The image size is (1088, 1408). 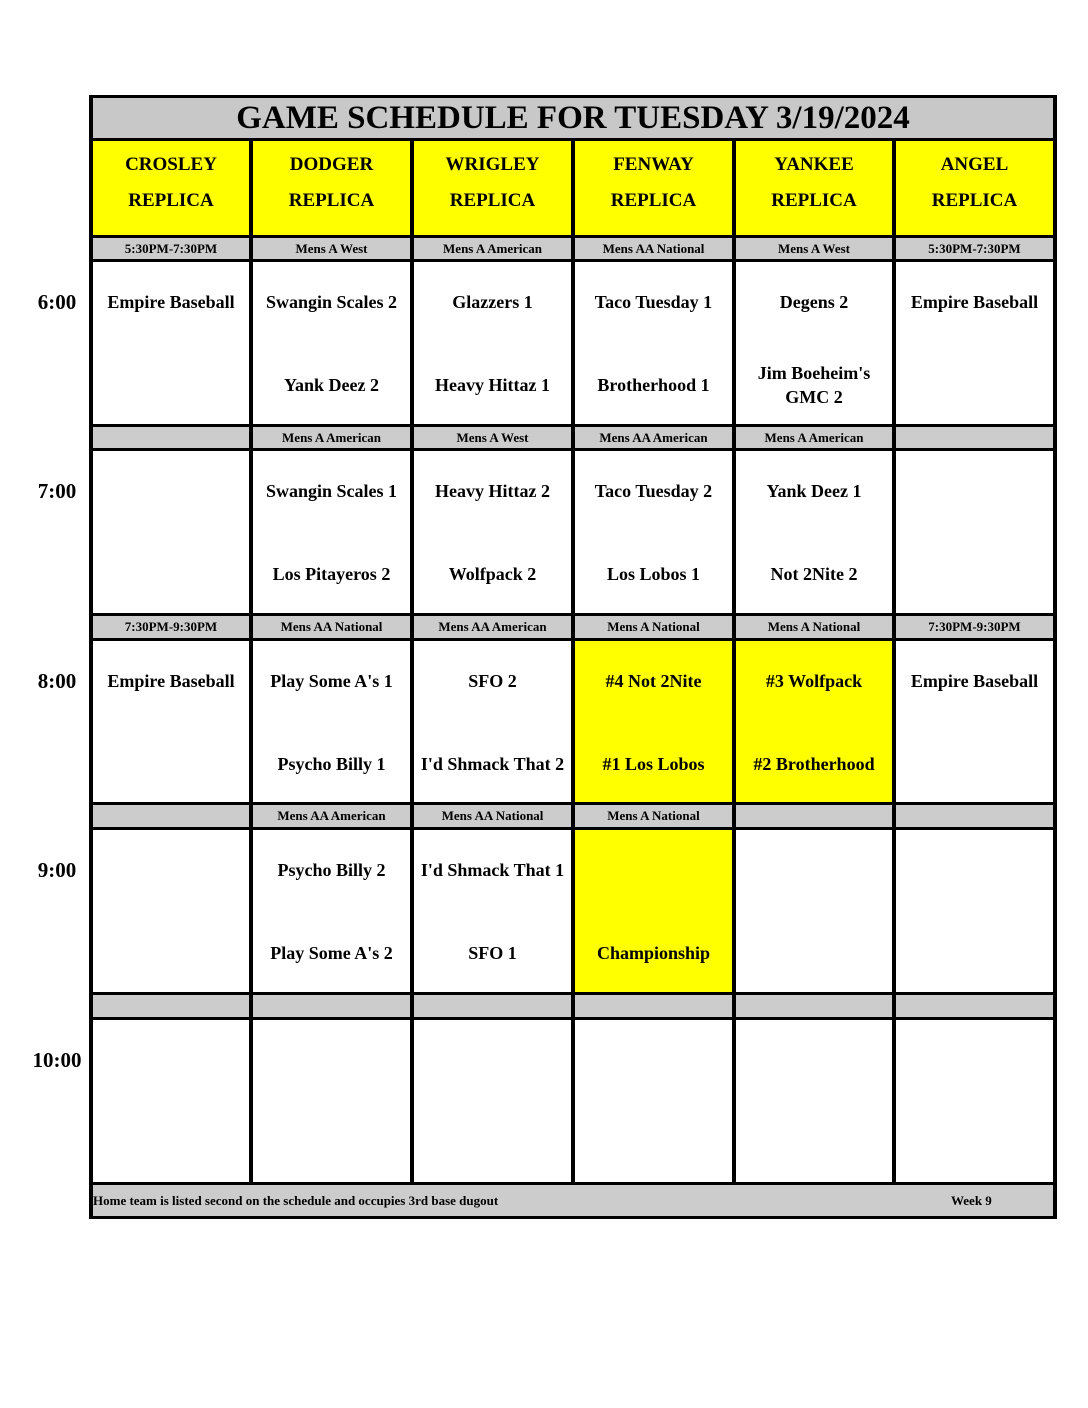 I want to click on away-team: #4 Not 2Nite, so click(x=653, y=681).